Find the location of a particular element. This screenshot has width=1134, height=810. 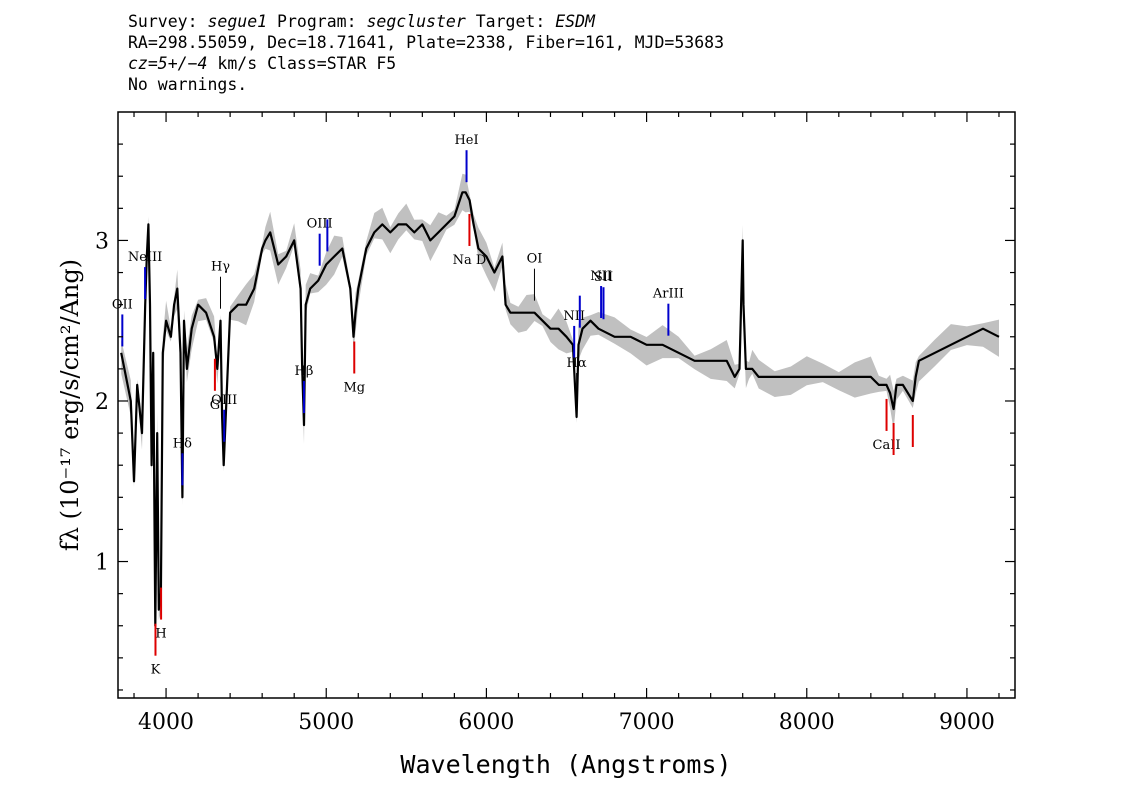

x-tick-label: 8000 is located at coordinates (807, 722).